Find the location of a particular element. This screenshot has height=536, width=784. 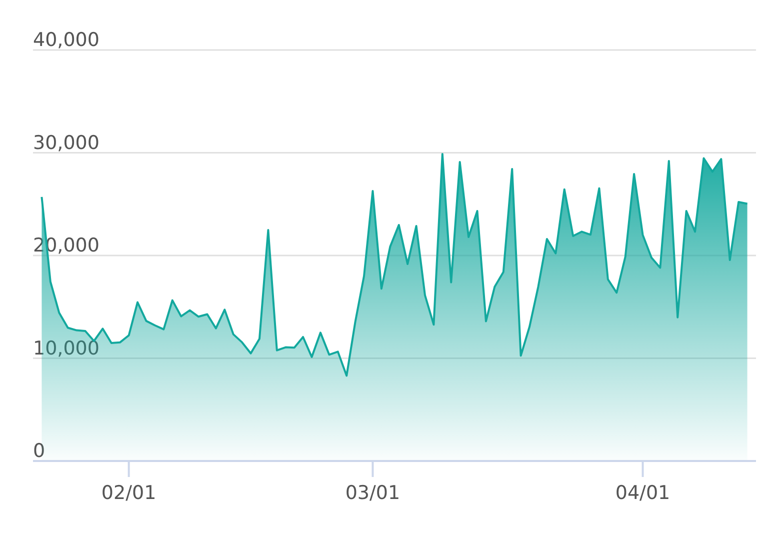

x-tick-label: 02/01 is located at coordinates (128, 493).